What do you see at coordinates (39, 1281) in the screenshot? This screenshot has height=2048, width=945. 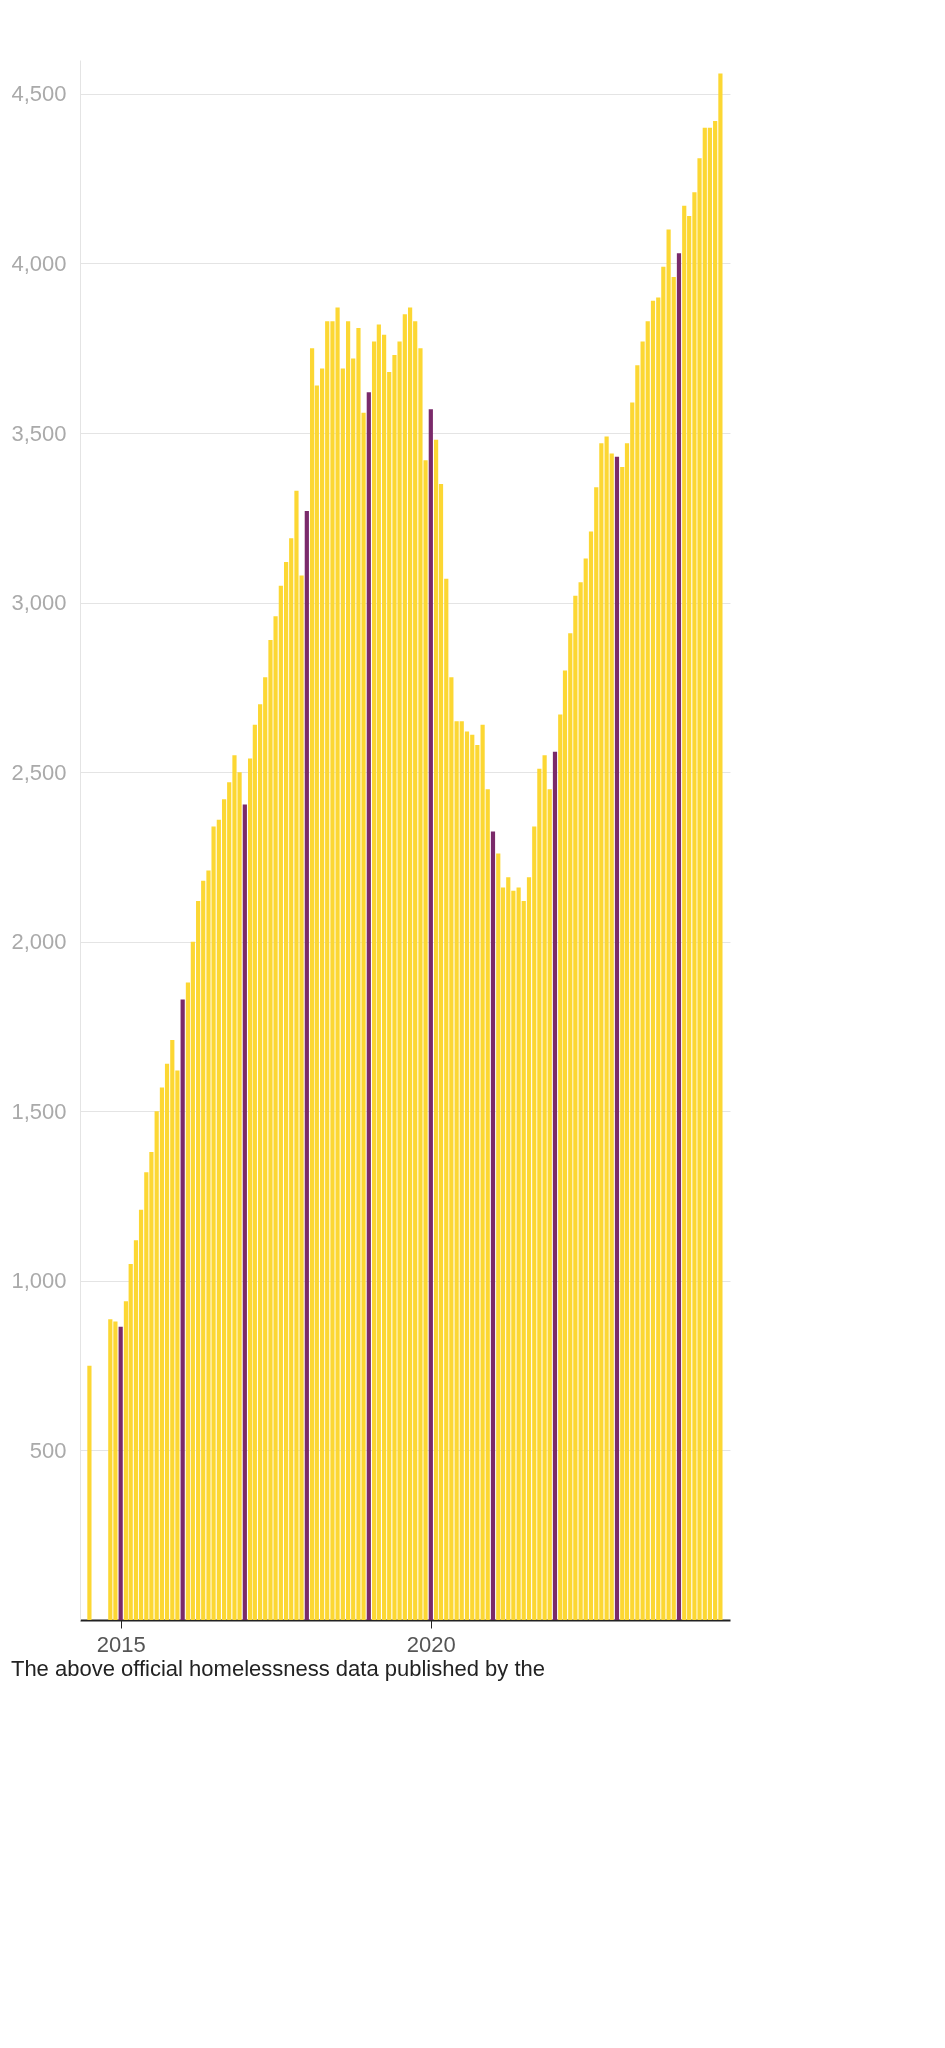 I see `y-tick-label: 1,000` at bounding box center [39, 1281].